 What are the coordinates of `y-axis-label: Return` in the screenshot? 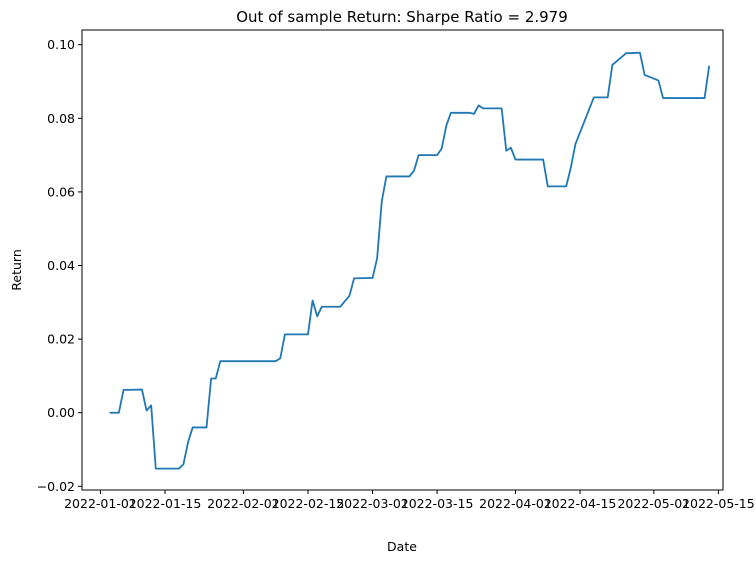 It's located at (16, 269).